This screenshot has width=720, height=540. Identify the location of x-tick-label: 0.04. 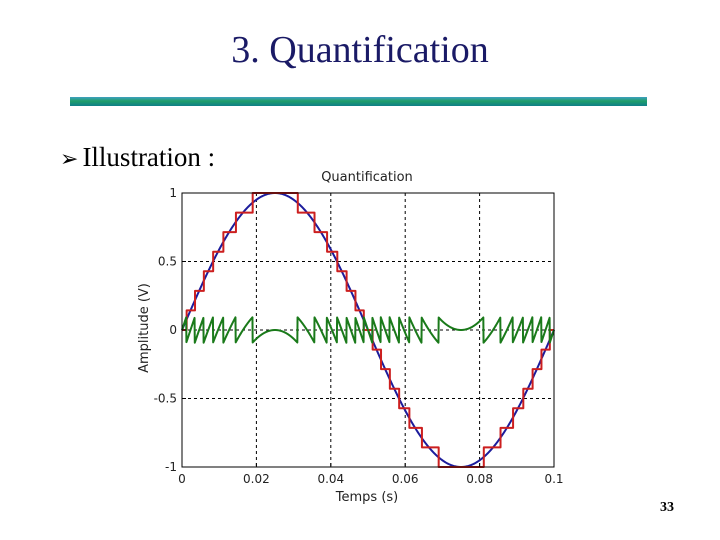
(330, 479).